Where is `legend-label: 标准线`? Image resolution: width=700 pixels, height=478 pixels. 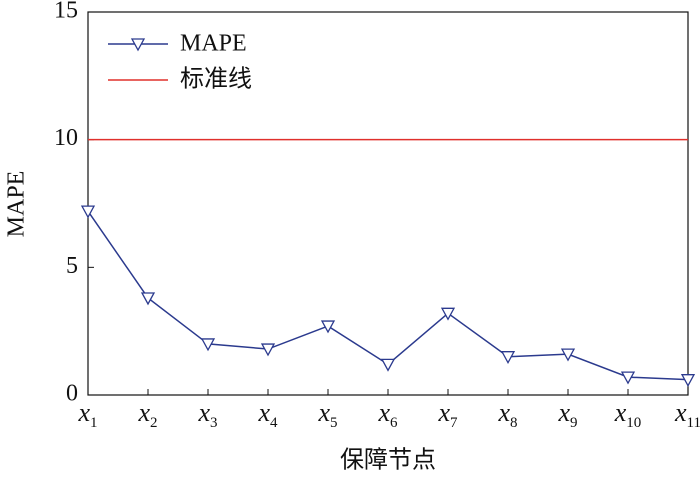 legend-label: 标准线 is located at coordinates (216, 79).